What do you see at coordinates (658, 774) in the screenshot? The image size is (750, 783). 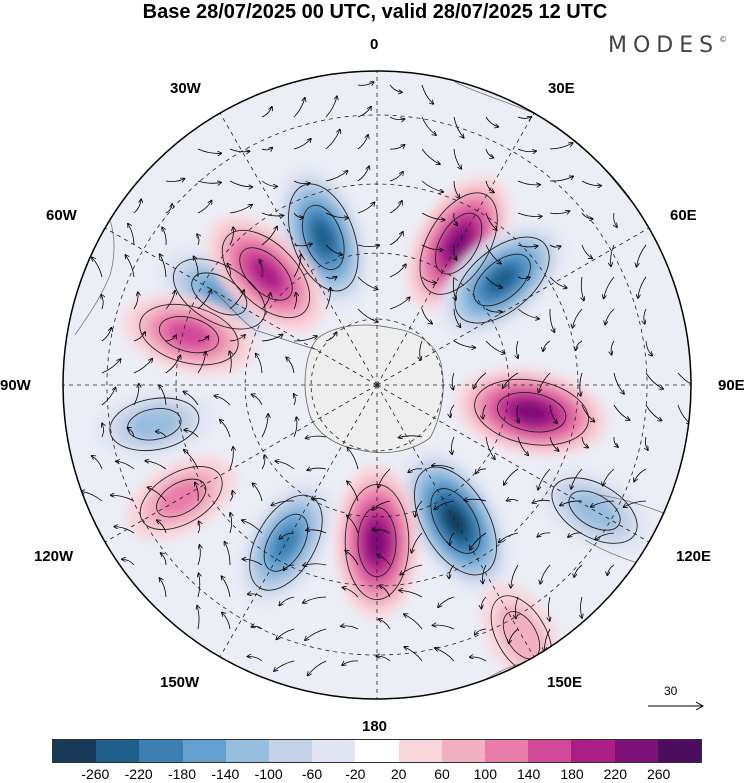 I see `colorbar-tick-label: 260` at bounding box center [658, 774].